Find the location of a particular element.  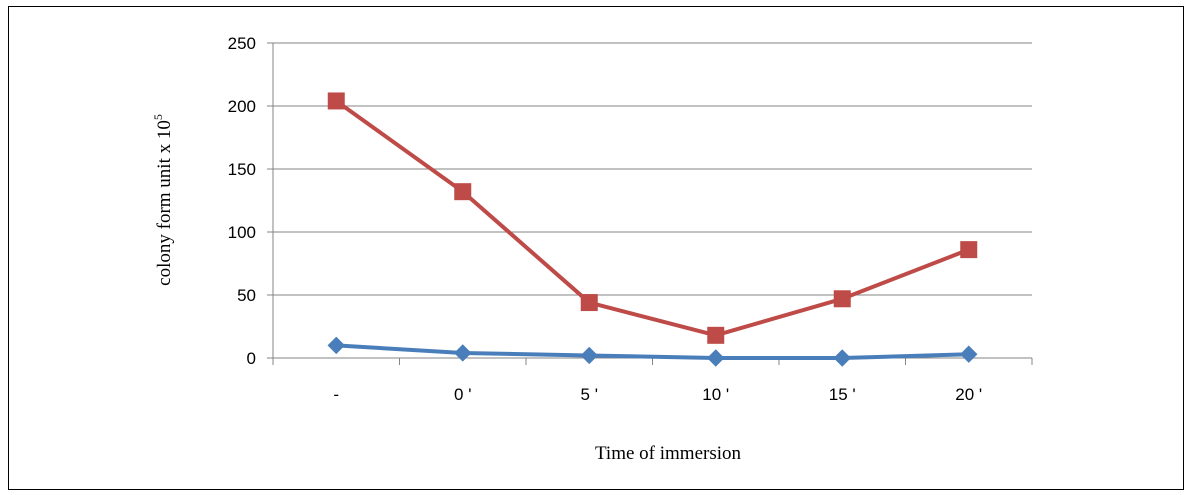

y-axis-title: colony form unit x 105 is located at coordinates (163, 200).